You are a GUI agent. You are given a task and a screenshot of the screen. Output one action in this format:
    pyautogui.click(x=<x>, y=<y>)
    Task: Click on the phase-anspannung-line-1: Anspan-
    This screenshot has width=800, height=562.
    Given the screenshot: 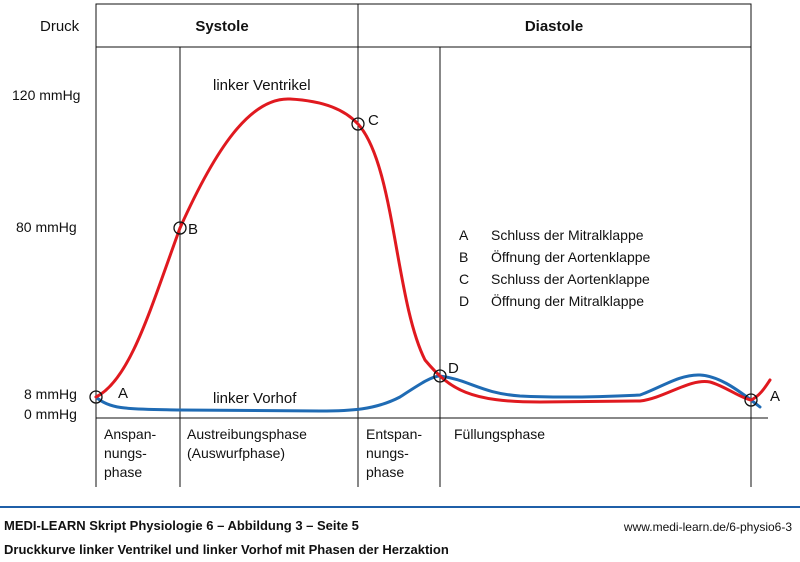 What is the action you would take?
    pyautogui.click(x=130, y=434)
    